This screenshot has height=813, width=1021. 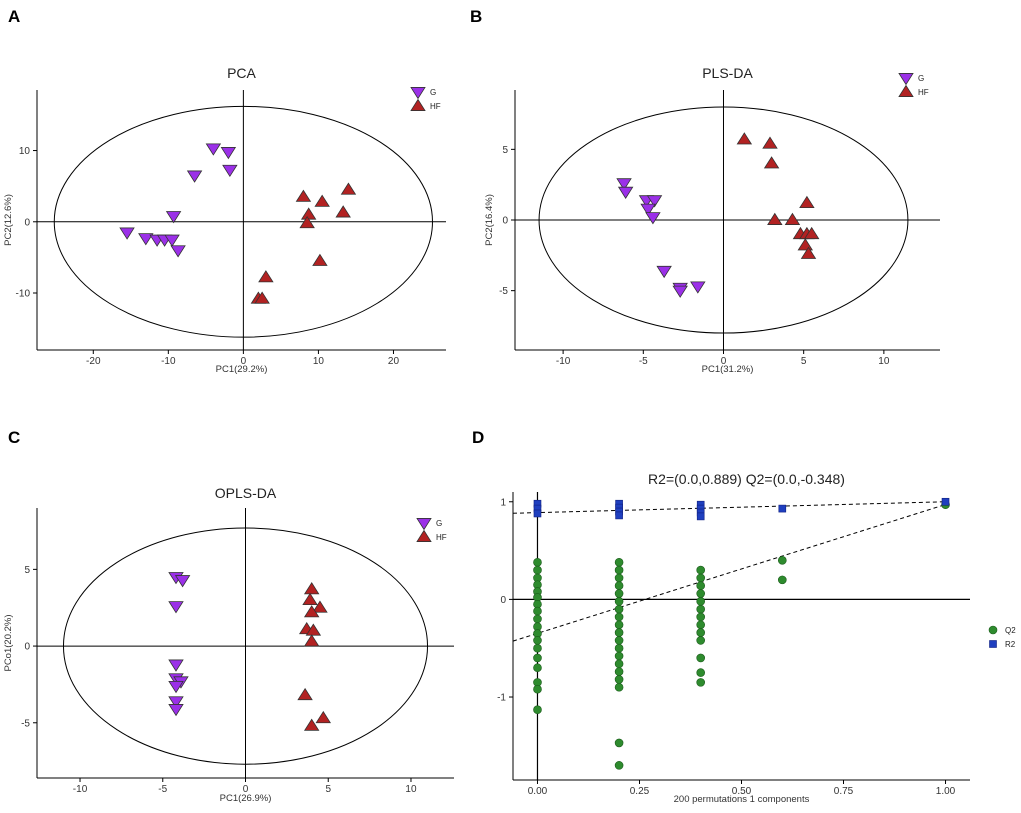 What do you see at coordinates (394, 361) in the screenshot?
I see `x-tick-label: 20` at bounding box center [394, 361].